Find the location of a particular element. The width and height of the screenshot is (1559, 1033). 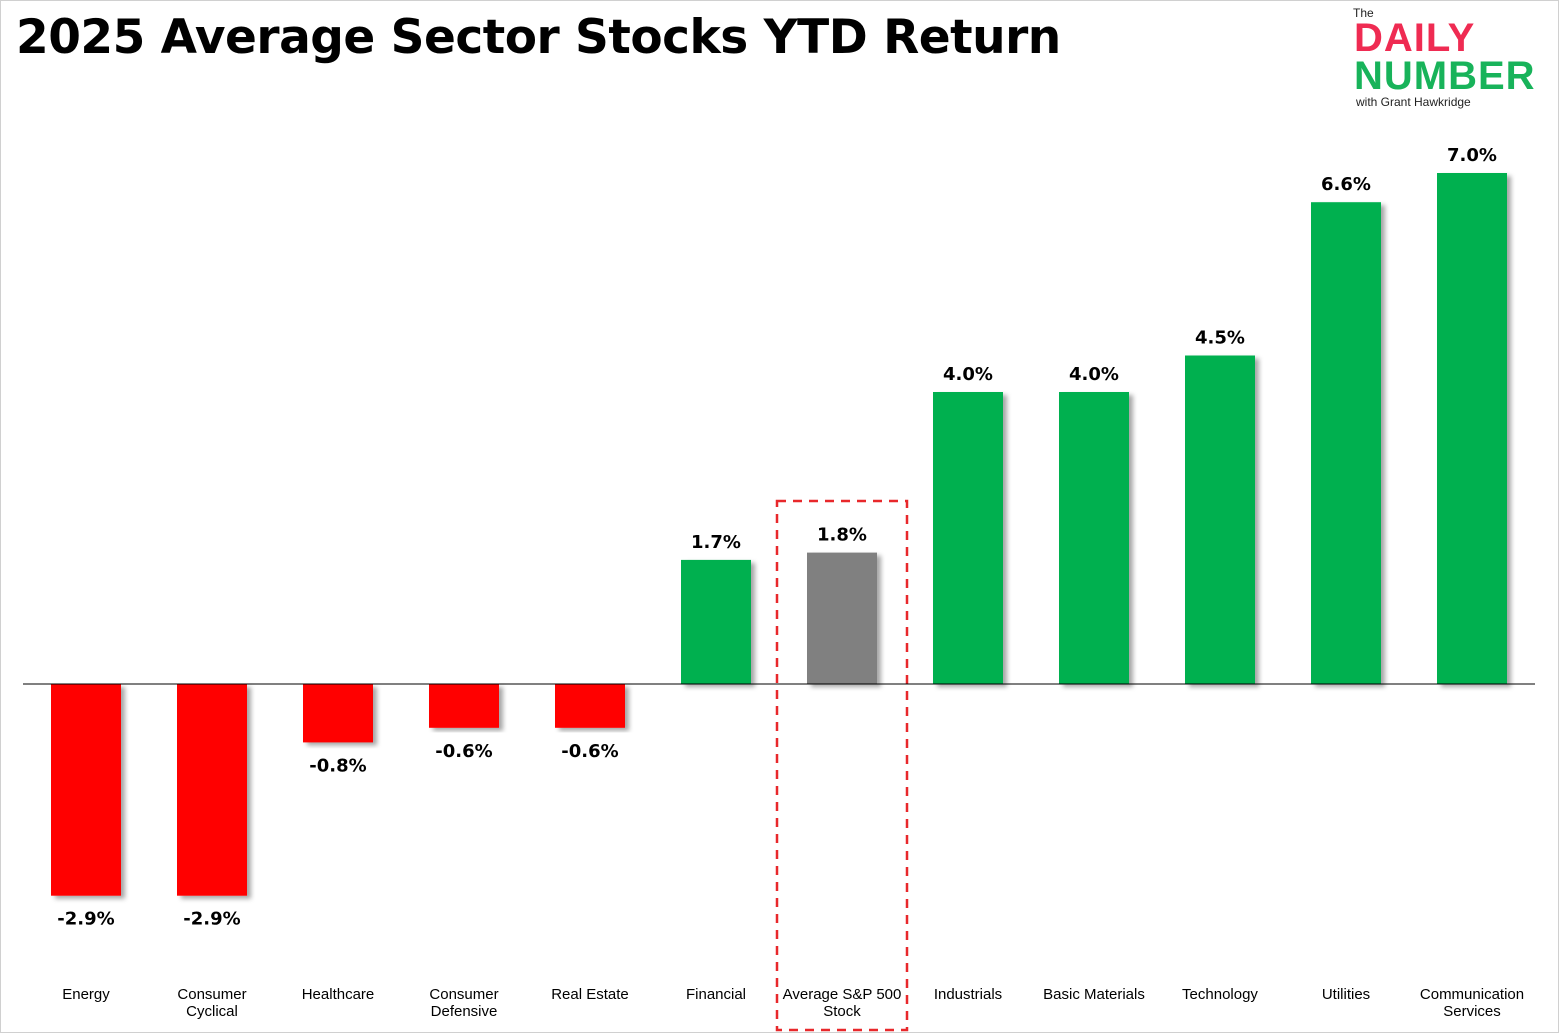

logo-the-text: The is located at coordinates (1363, 13).